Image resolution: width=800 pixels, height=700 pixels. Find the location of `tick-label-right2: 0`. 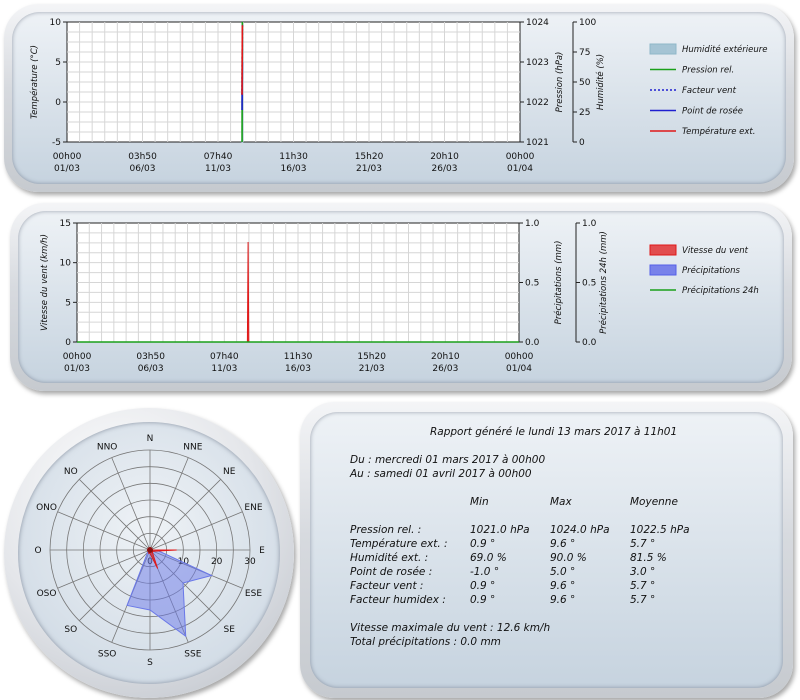

tick-label-right2: 0 is located at coordinates (582, 143).